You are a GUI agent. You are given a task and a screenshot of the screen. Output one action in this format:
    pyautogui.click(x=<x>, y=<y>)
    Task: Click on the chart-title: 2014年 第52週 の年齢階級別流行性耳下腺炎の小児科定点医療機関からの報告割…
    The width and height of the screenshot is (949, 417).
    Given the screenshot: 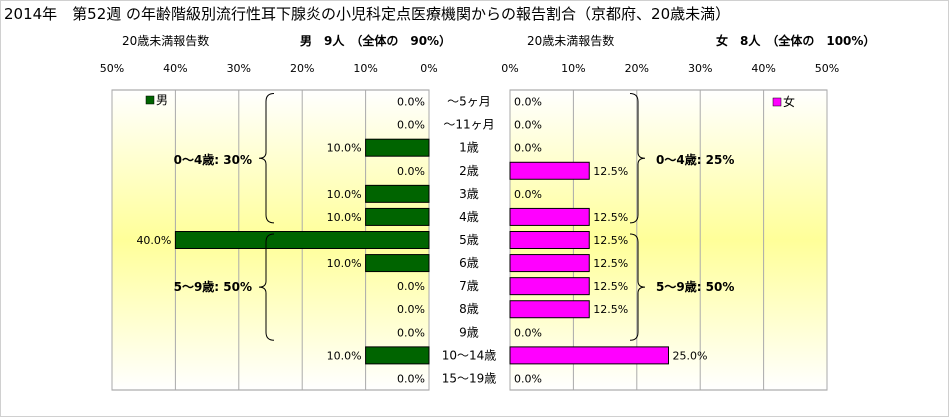 What is the action you would take?
    pyautogui.click(x=367, y=14)
    